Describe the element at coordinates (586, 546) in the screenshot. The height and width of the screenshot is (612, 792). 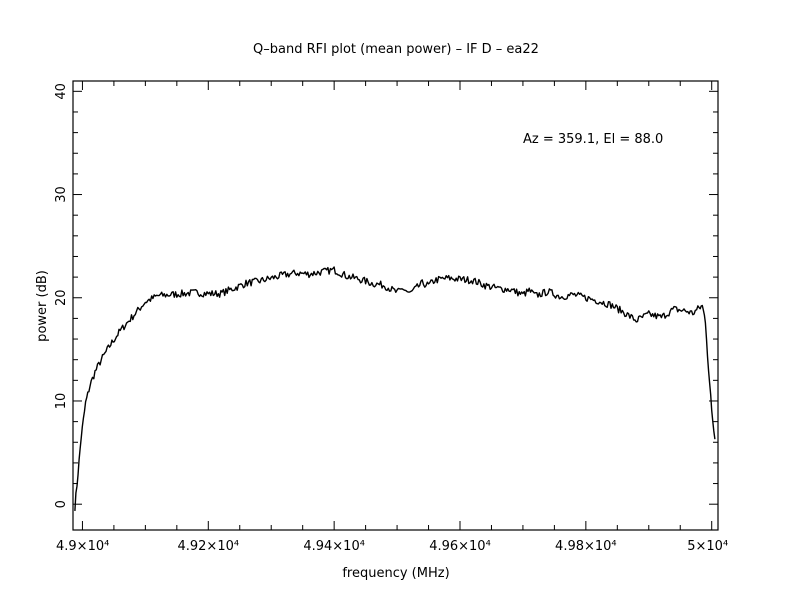
I see `x-tick-label: 4.98×10⁴` at that location.